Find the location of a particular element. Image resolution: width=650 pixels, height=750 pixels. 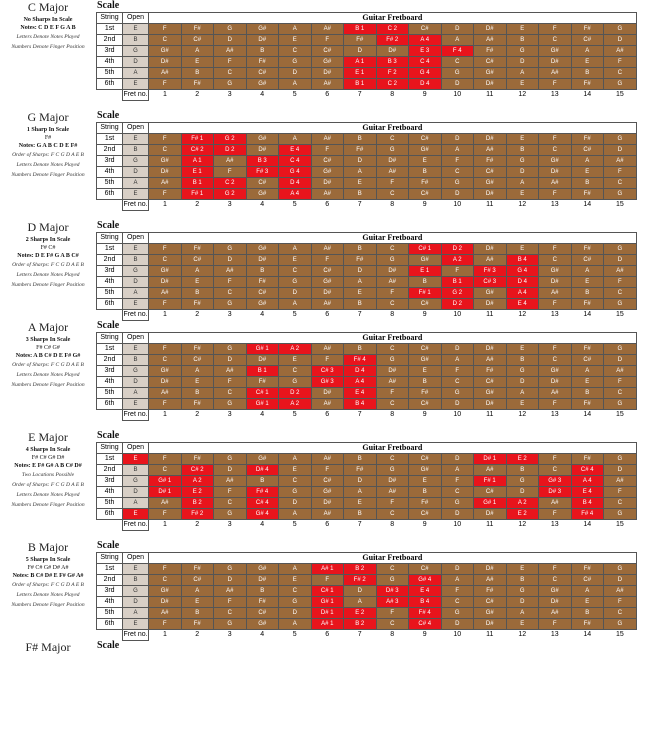

played-note: E 4 is located at coordinates (425, 591).